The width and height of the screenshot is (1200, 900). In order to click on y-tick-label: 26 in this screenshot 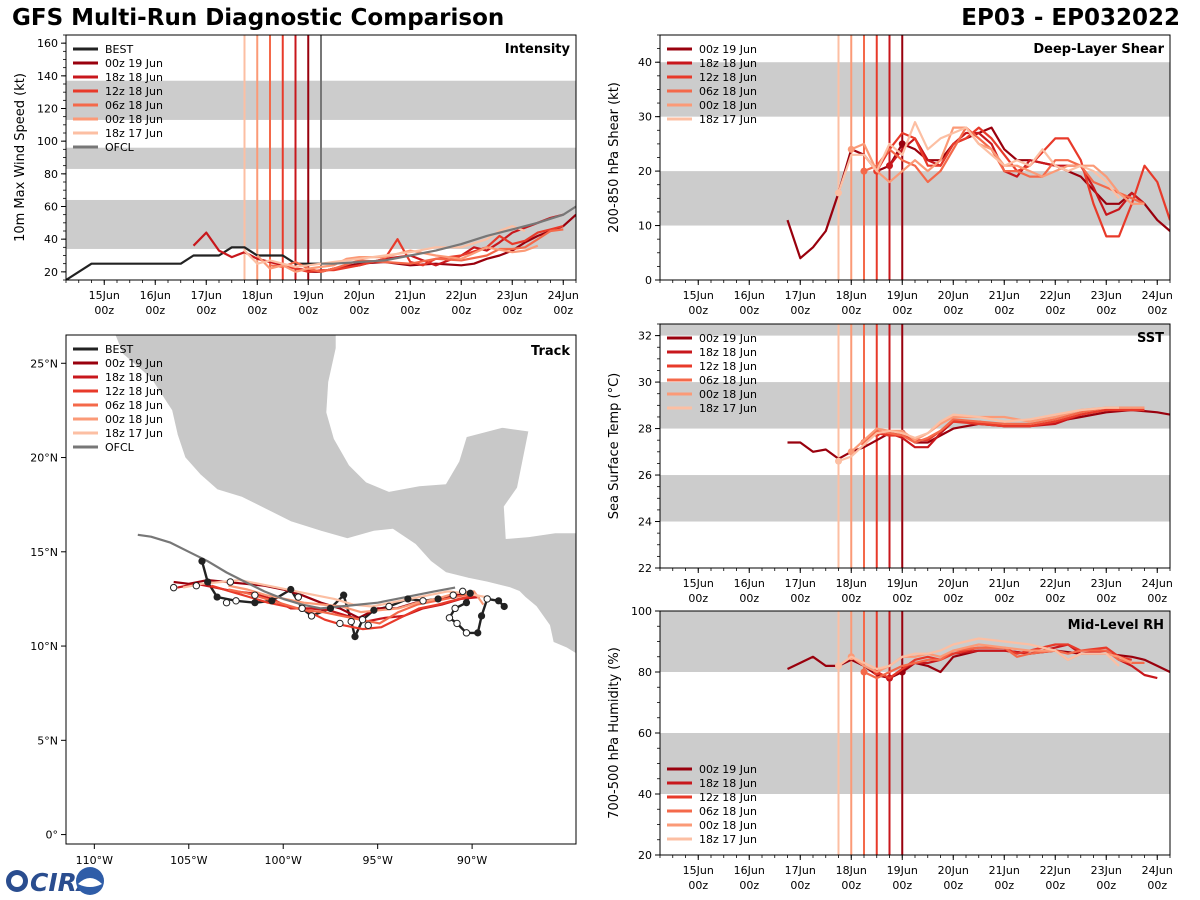, I will do `click(645, 475)`.